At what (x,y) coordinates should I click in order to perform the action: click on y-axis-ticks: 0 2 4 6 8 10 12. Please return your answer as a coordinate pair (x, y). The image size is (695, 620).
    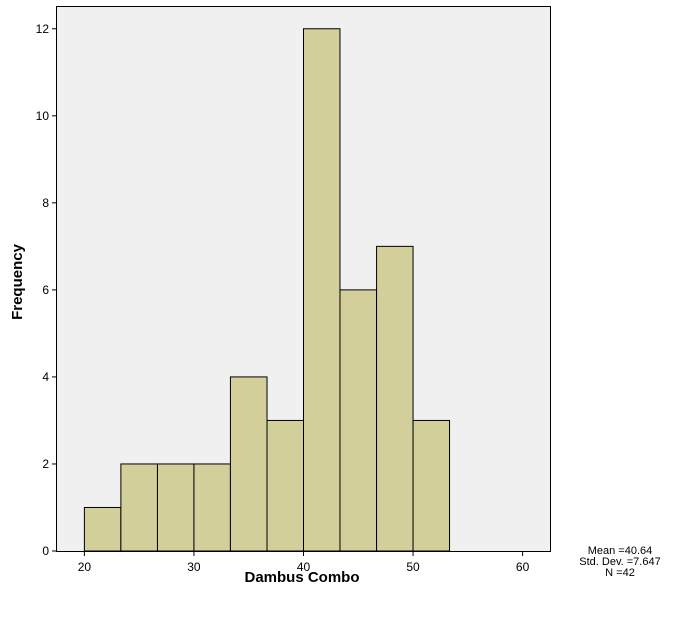
    Looking at the image, I should click on (46, 290).